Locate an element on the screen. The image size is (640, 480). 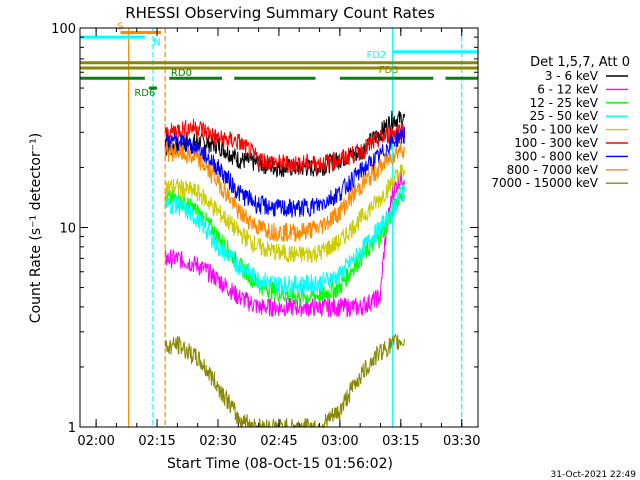
y-tick-label: 10 is located at coordinates (67, 229).